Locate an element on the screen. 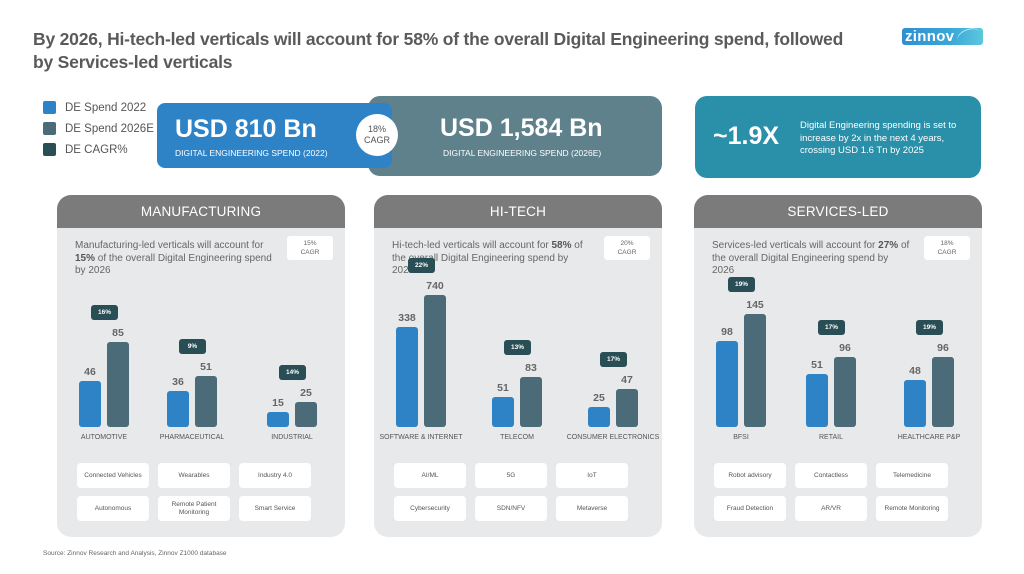 The width and height of the screenshot is (1024, 574). panel-title: SERVICES-LED is located at coordinates (838, 211).